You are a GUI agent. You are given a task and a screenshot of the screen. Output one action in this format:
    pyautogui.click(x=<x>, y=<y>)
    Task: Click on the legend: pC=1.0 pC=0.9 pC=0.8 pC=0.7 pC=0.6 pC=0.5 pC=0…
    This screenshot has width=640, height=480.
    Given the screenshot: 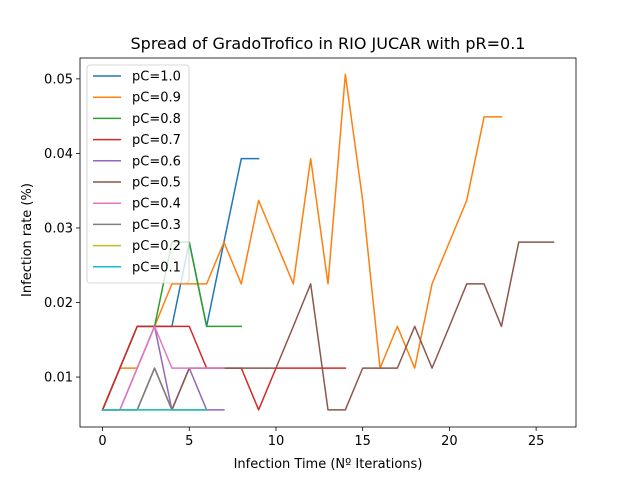 What is the action you would take?
    pyautogui.click(x=138, y=174)
    